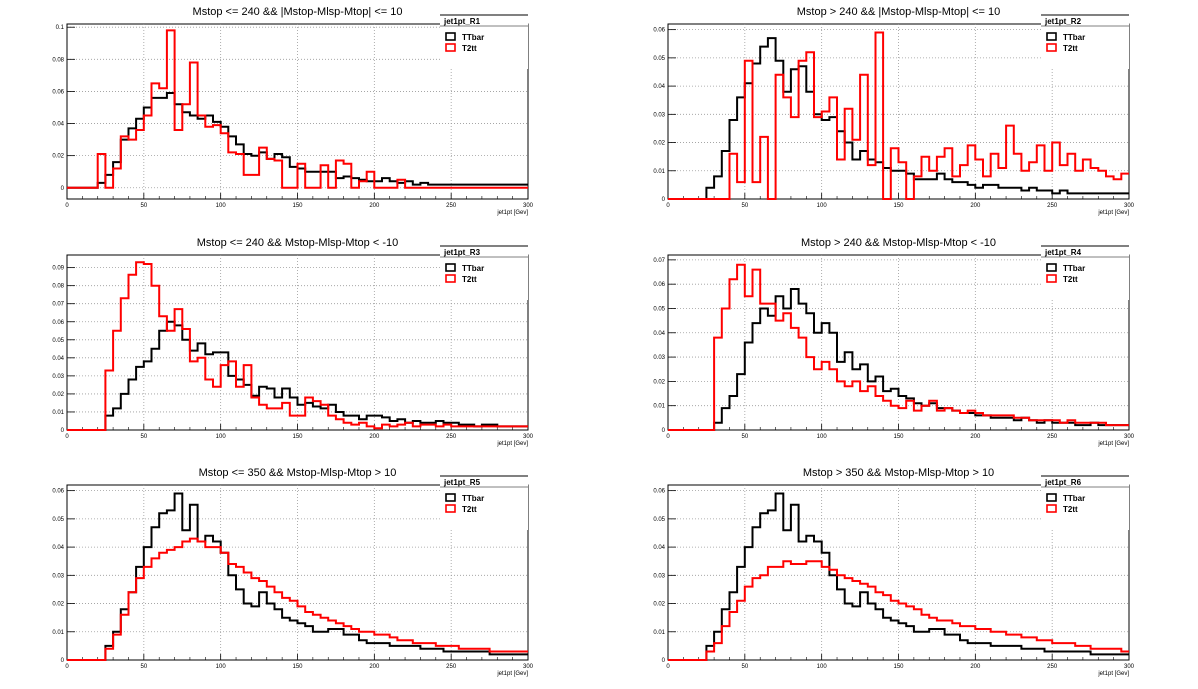 The height and width of the screenshot is (689, 1198). I want to click on y-tick-label: 0.07, so click(659, 261).